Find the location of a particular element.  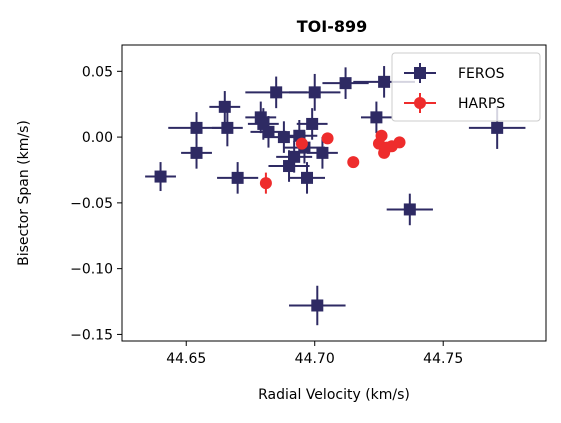

legend-label: FEROS is located at coordinates (481, 74).